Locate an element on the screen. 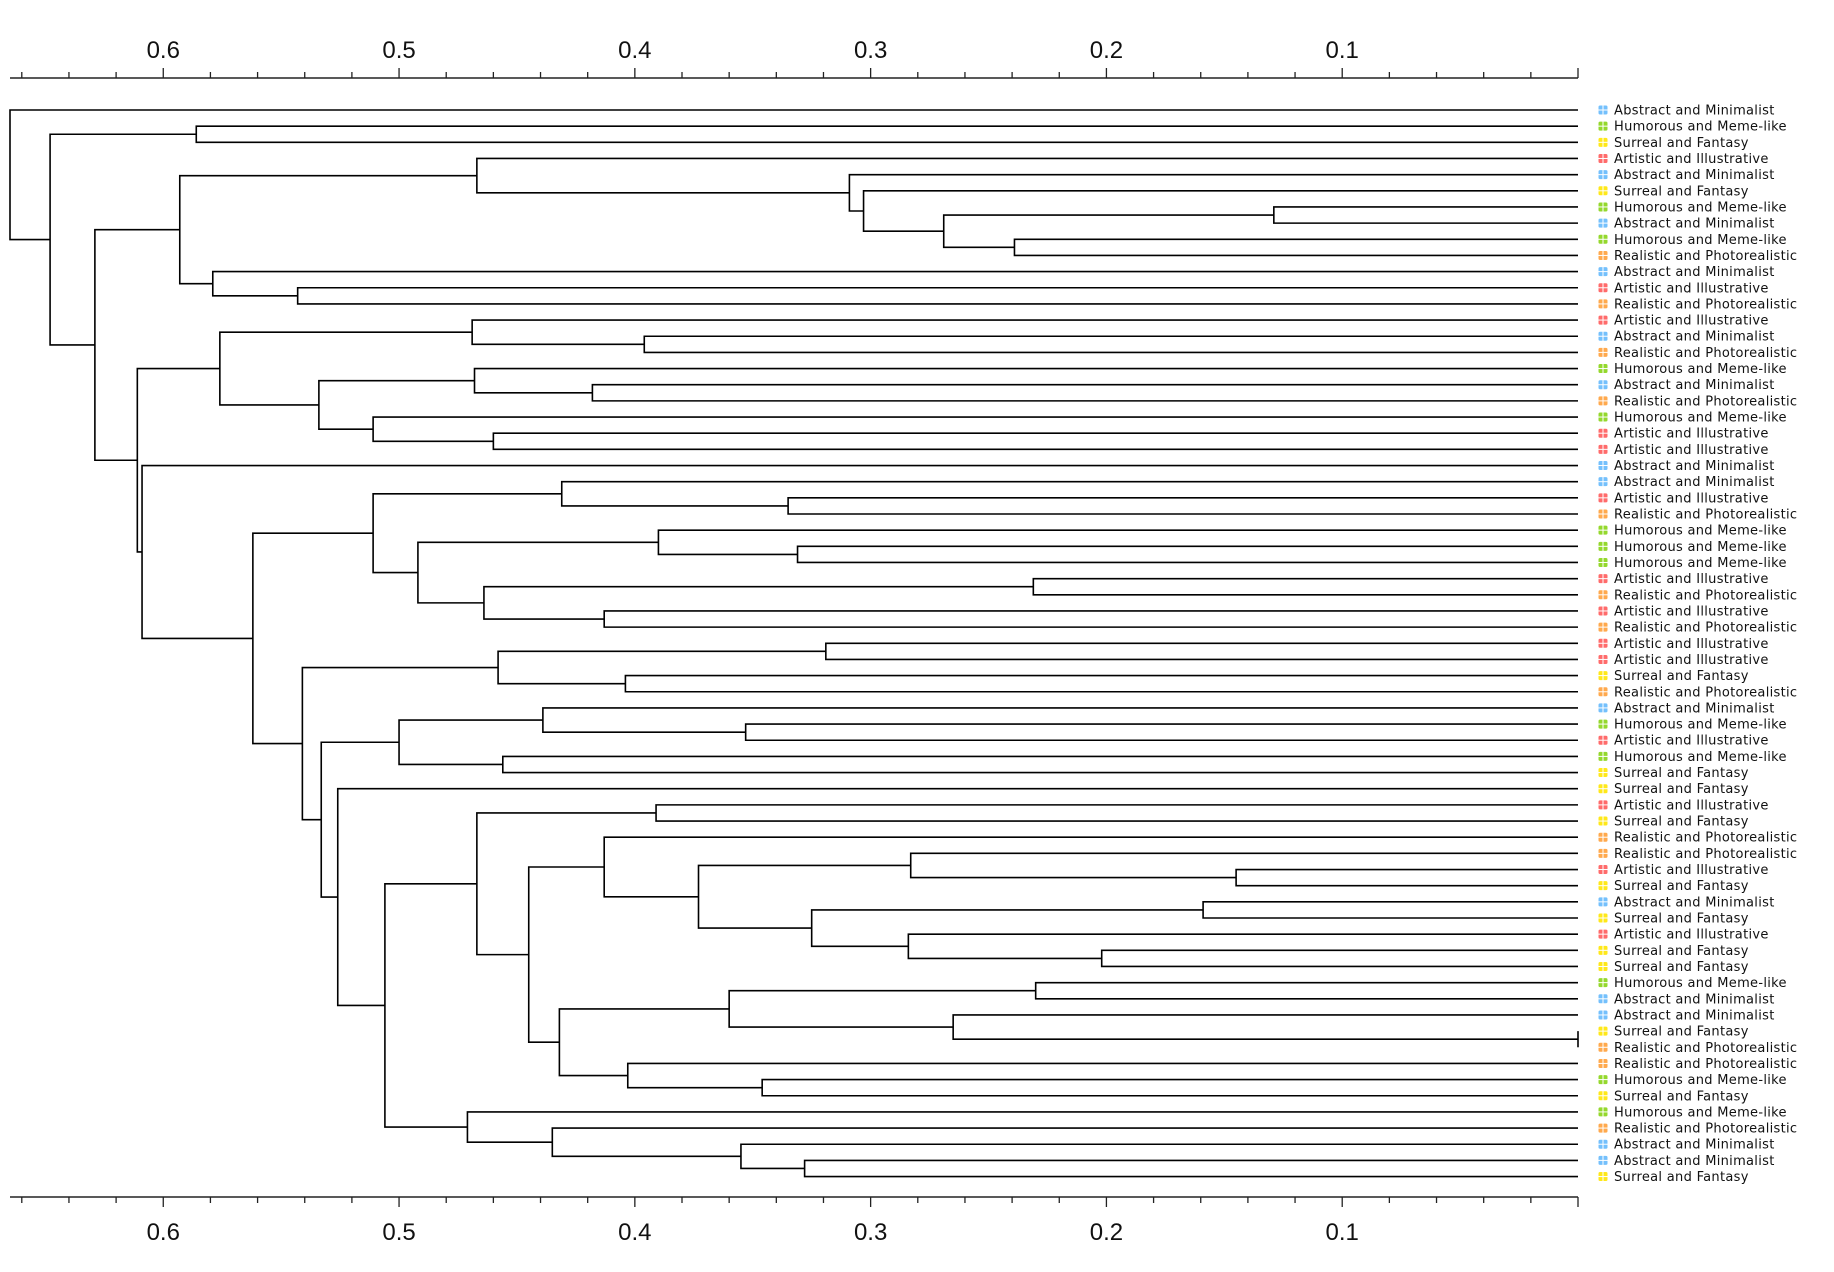 The height and width of the screenshot is (1272, 1834). top-axis: 0.6 0.5 0.4 0.3 0.2 0.1 is located at coordinates (794, 58).